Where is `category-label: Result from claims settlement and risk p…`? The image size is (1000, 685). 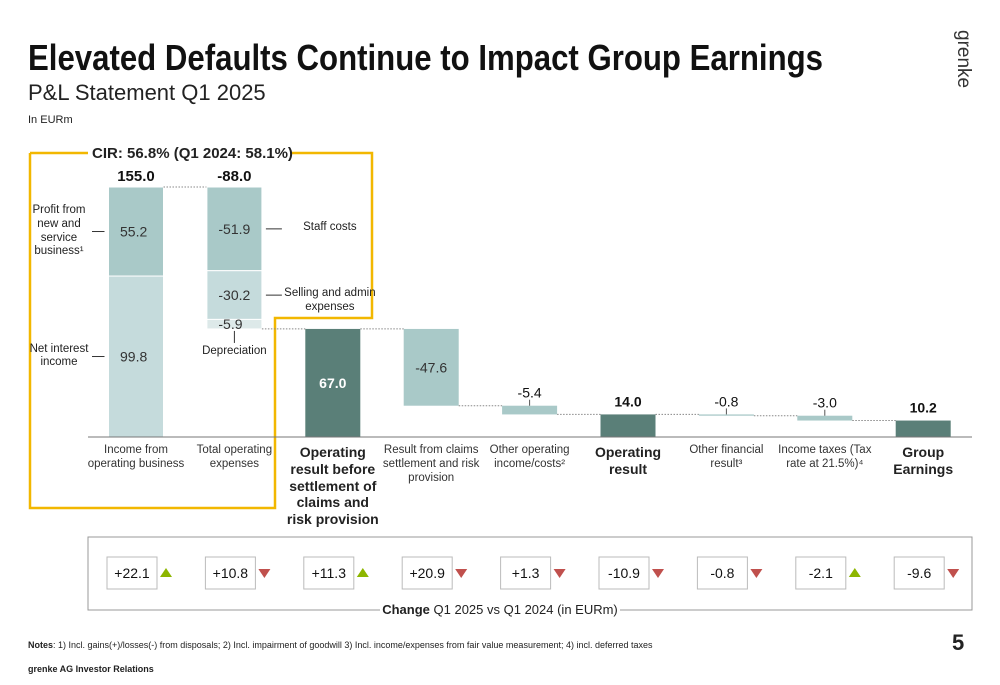 category-label: Result from claims settlement and risk p… is located at coordinates (431, 464).